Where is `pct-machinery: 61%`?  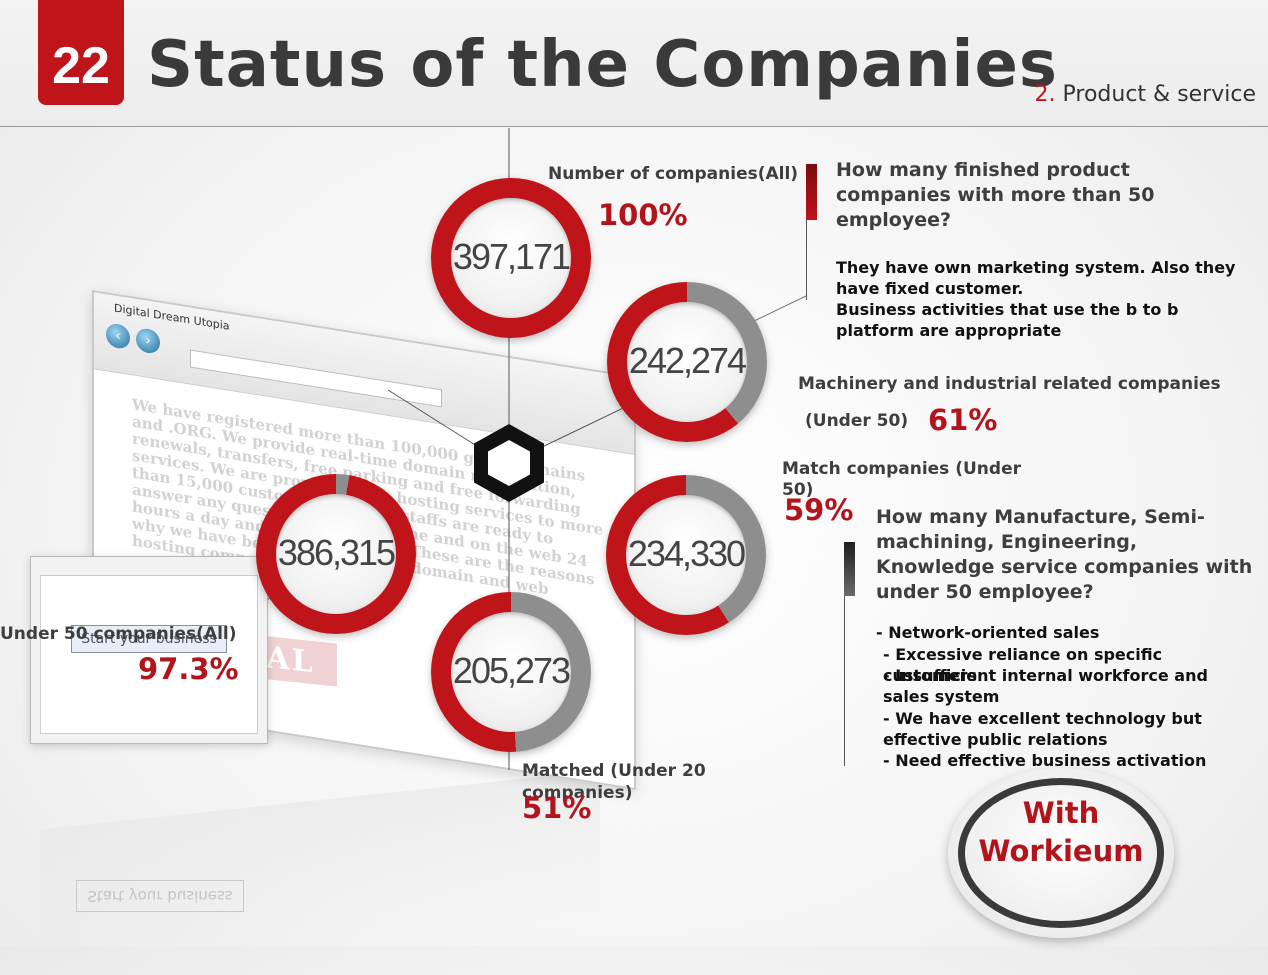 pct-machinery: 61% is located at coordinates (963, 420).